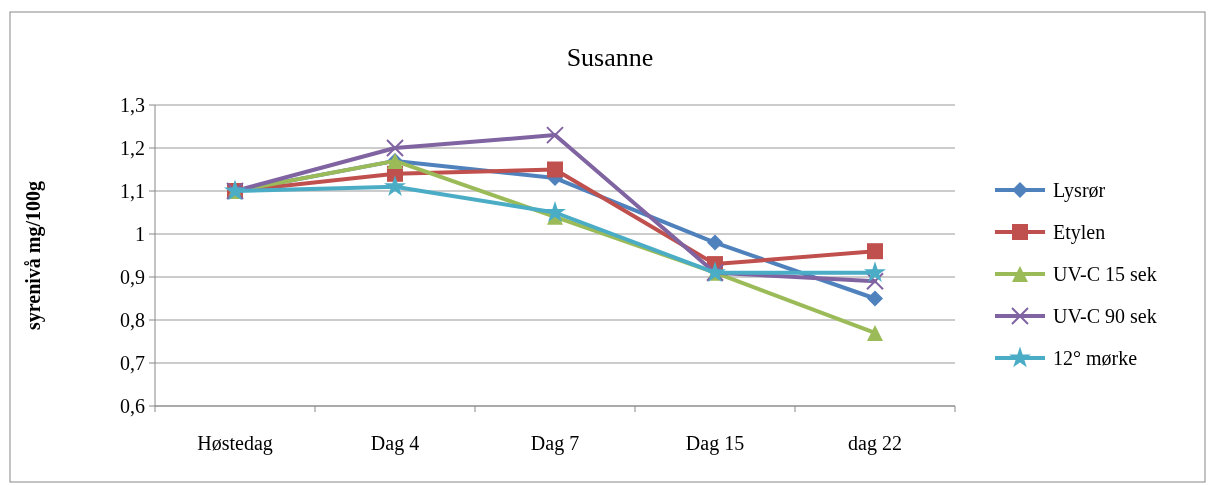  What do you see at coordinates (555, 443) in the screenshot?
I see `x-tick-label: Dag 7` at bounding box center [555, 443].